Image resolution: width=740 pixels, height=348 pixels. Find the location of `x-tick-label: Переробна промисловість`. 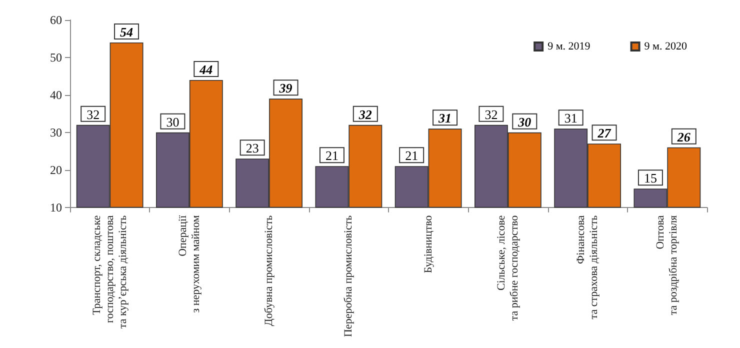

x-tick-label: Переробна промисловість is located at coordinates (348, 276).